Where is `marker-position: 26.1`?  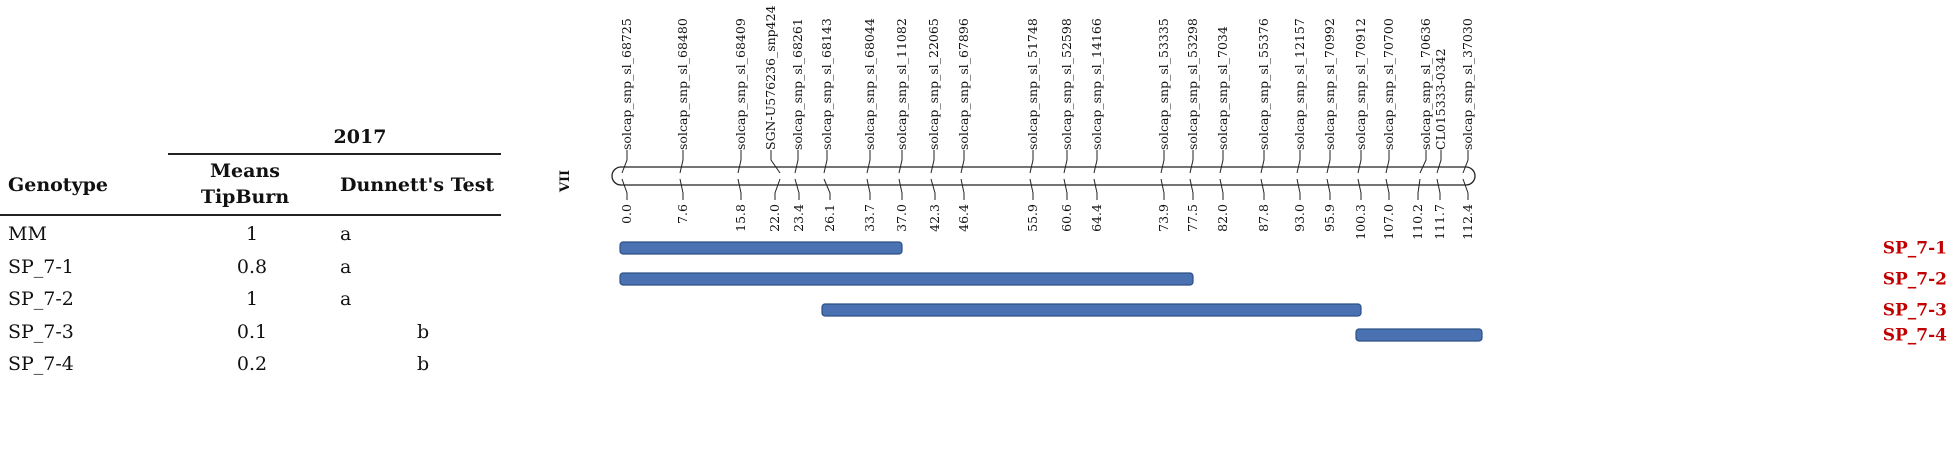
marker-position: 26.1 is located at coordinates (829, 218).